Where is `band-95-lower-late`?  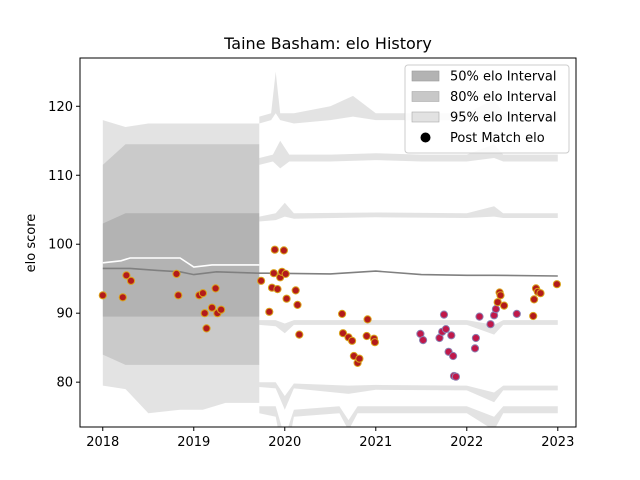 band-95-lower-late is located at coordinates (408, 416).